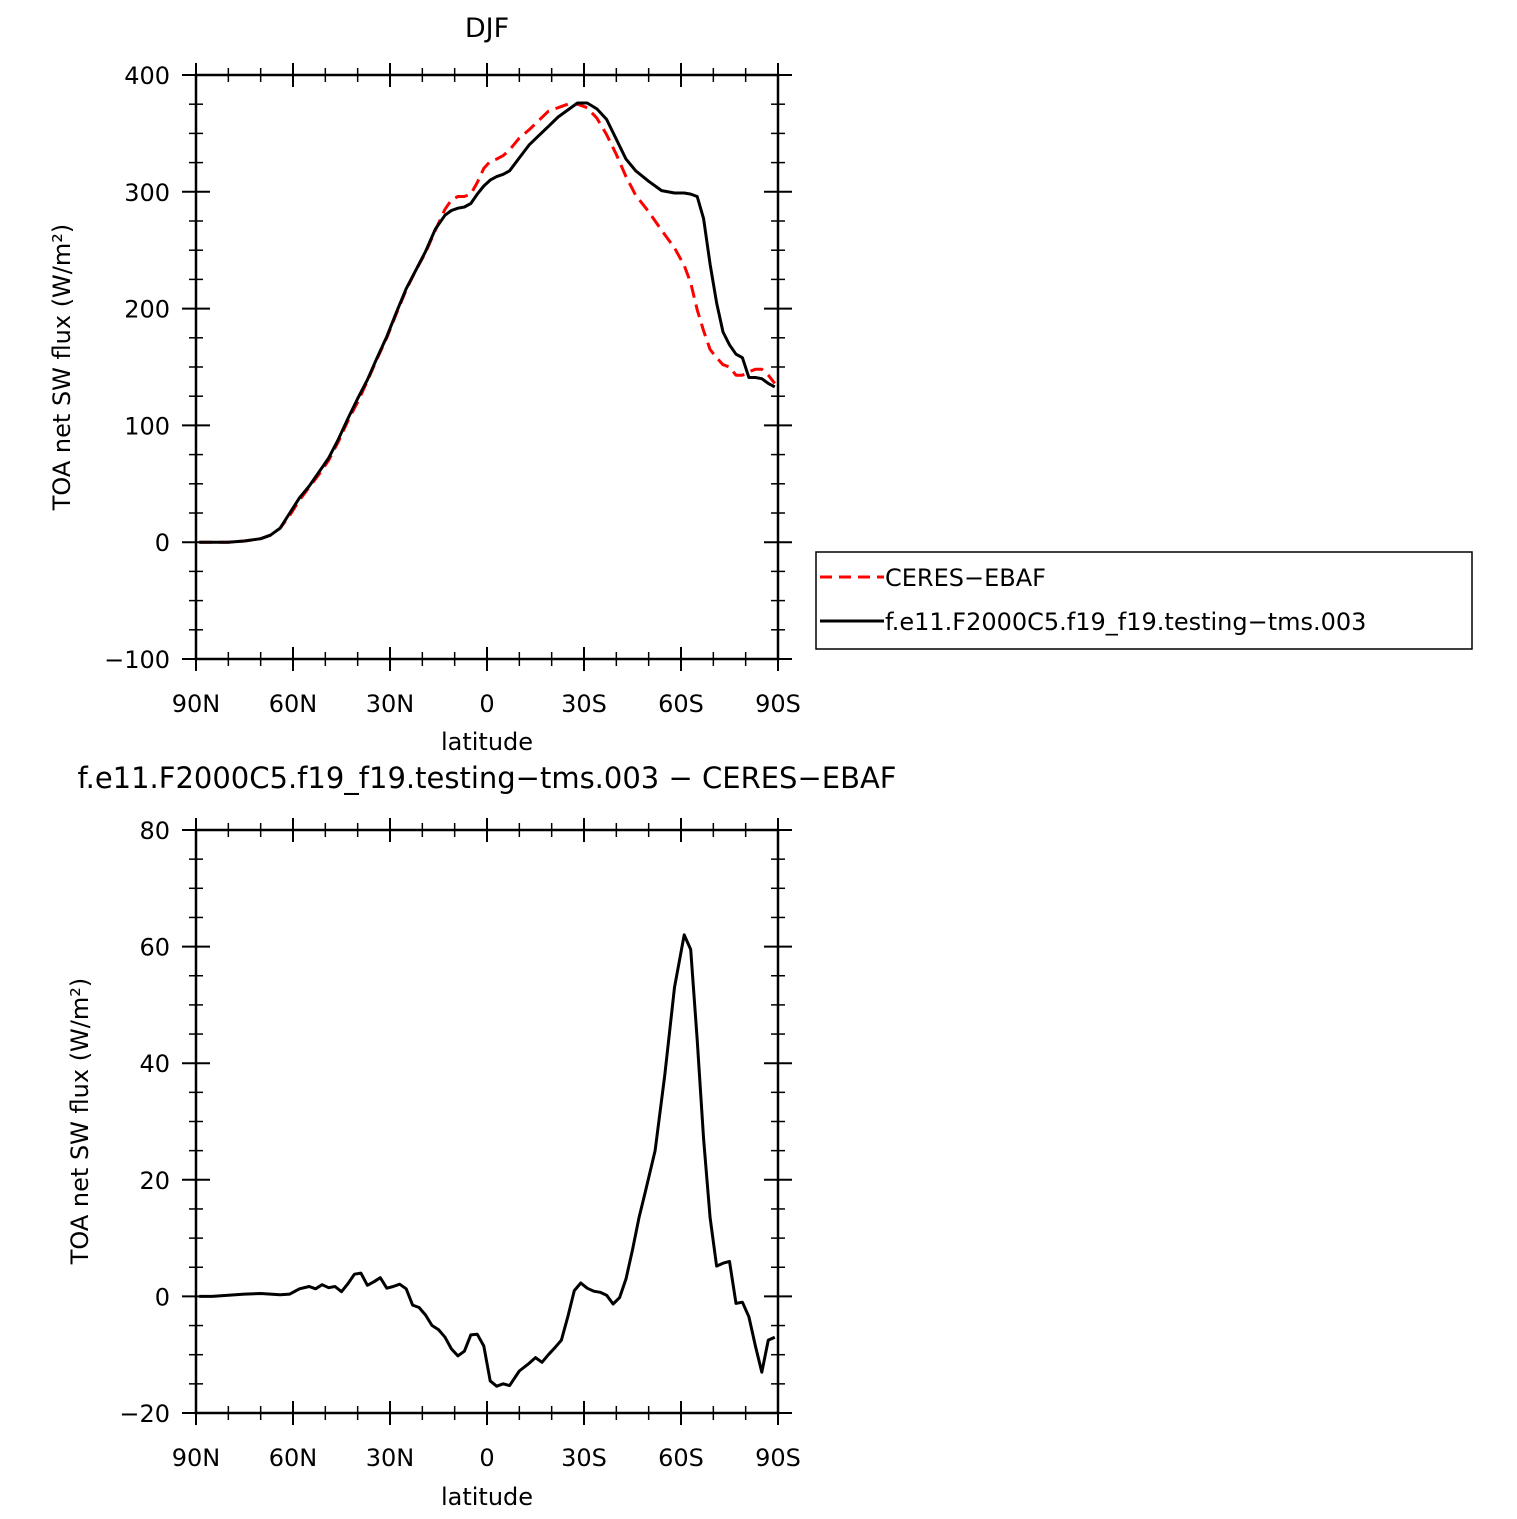 The height and width of the screenshot is (1519, 1517). I want to click on bottom-chart-y-tick-label: 60, so click(154, 948).